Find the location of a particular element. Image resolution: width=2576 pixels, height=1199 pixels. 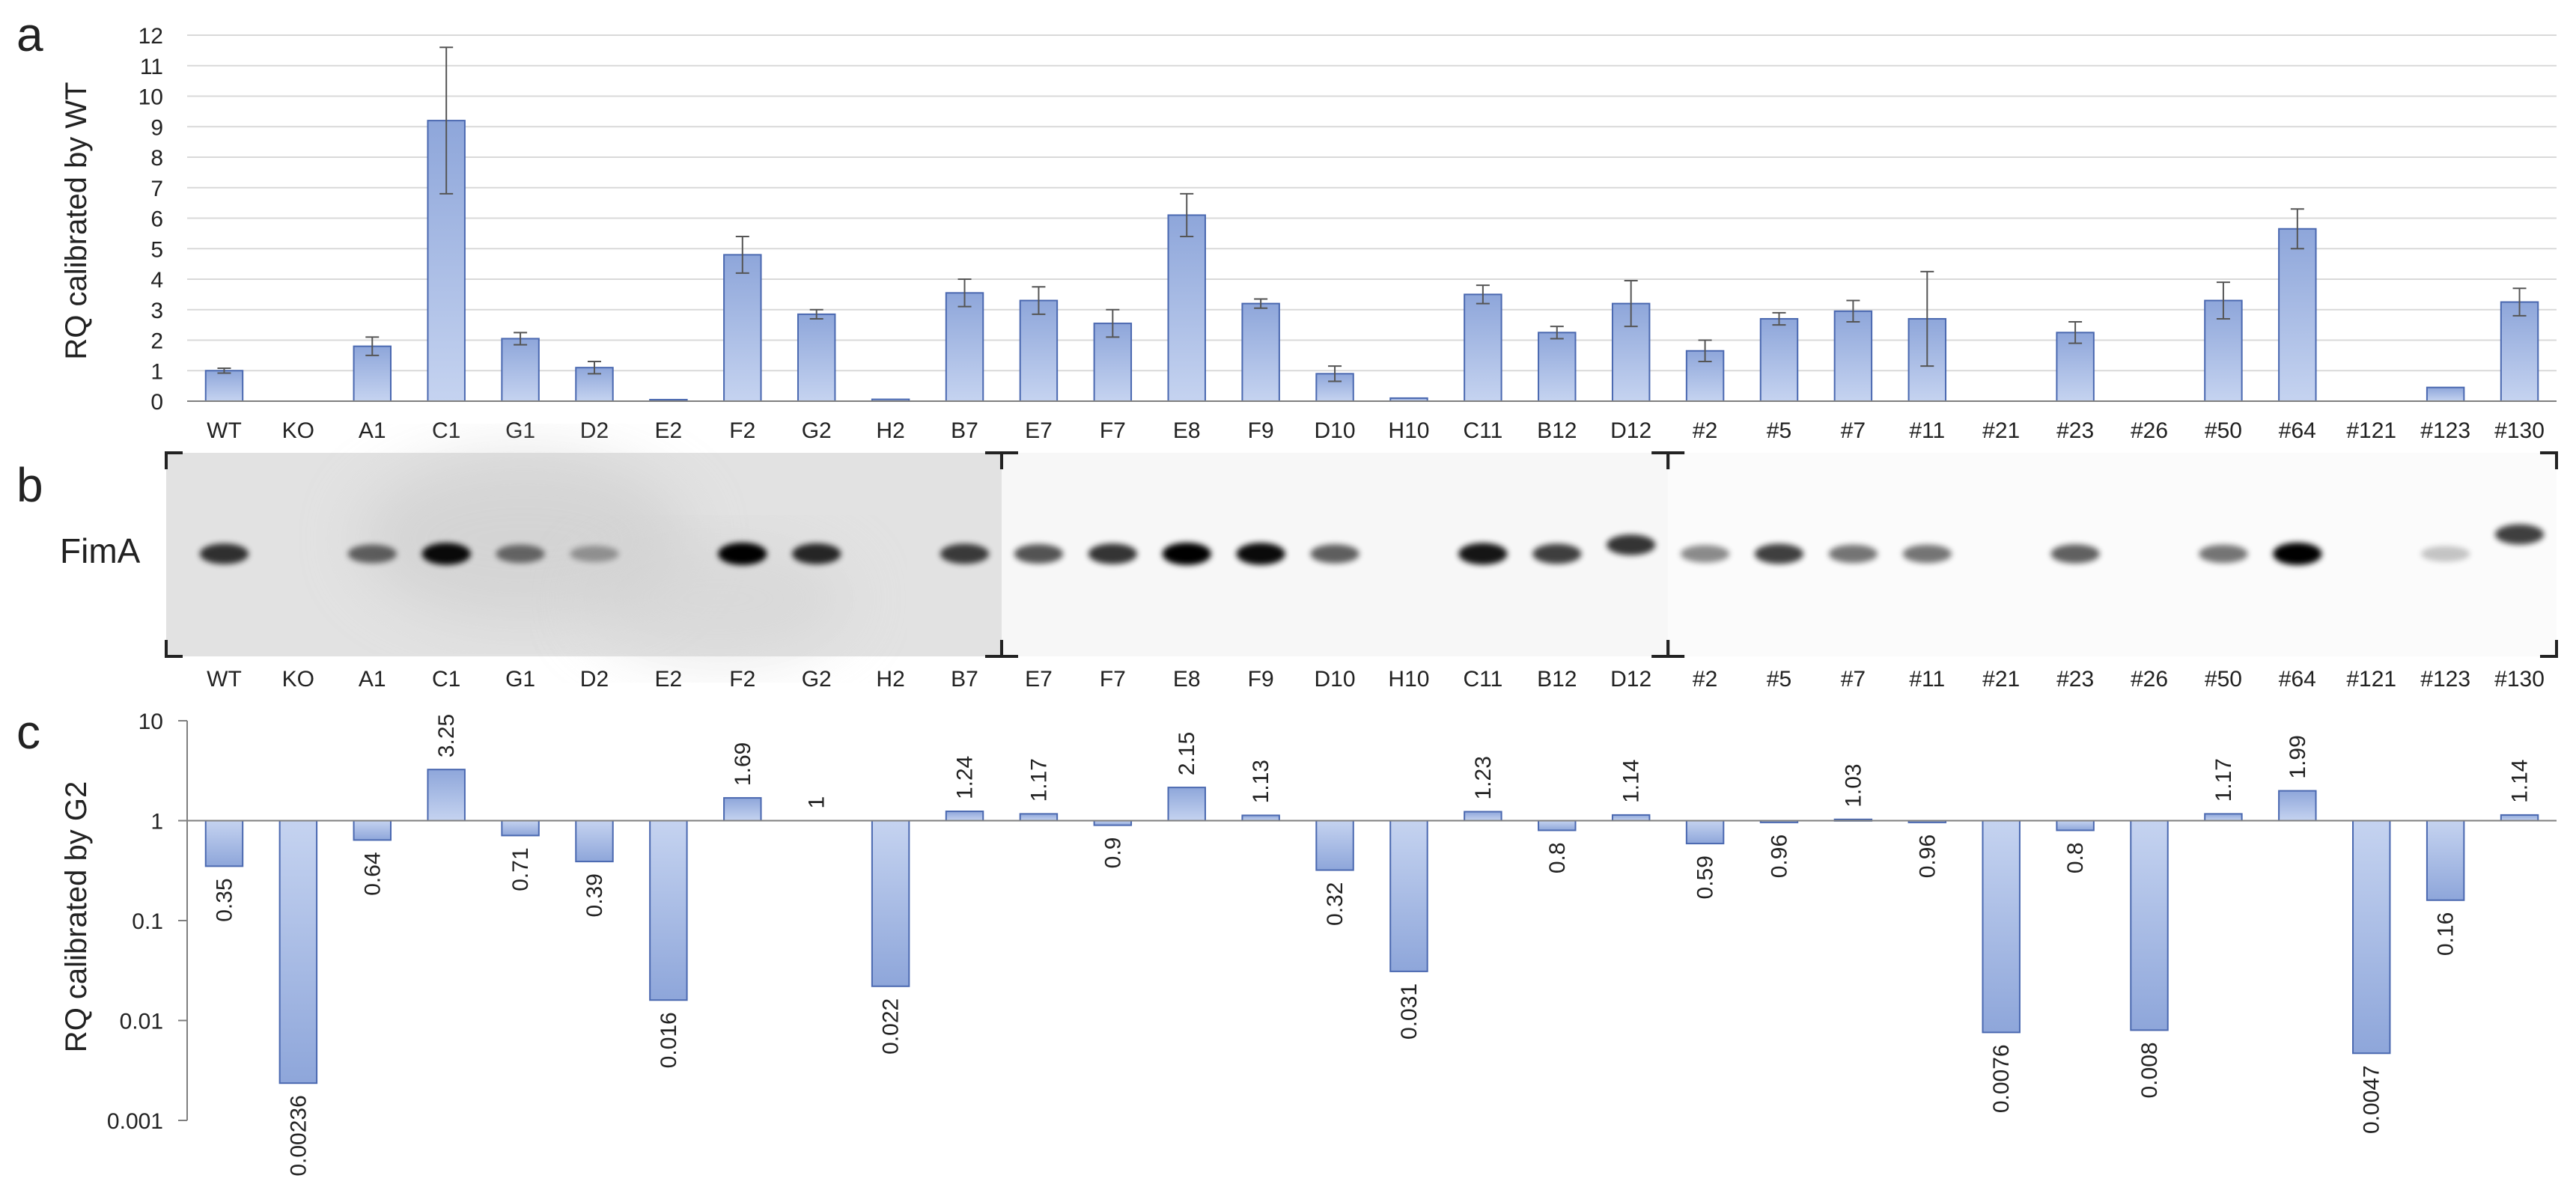

blot-lane-label: #64 is located at coordinates (2297, 679).